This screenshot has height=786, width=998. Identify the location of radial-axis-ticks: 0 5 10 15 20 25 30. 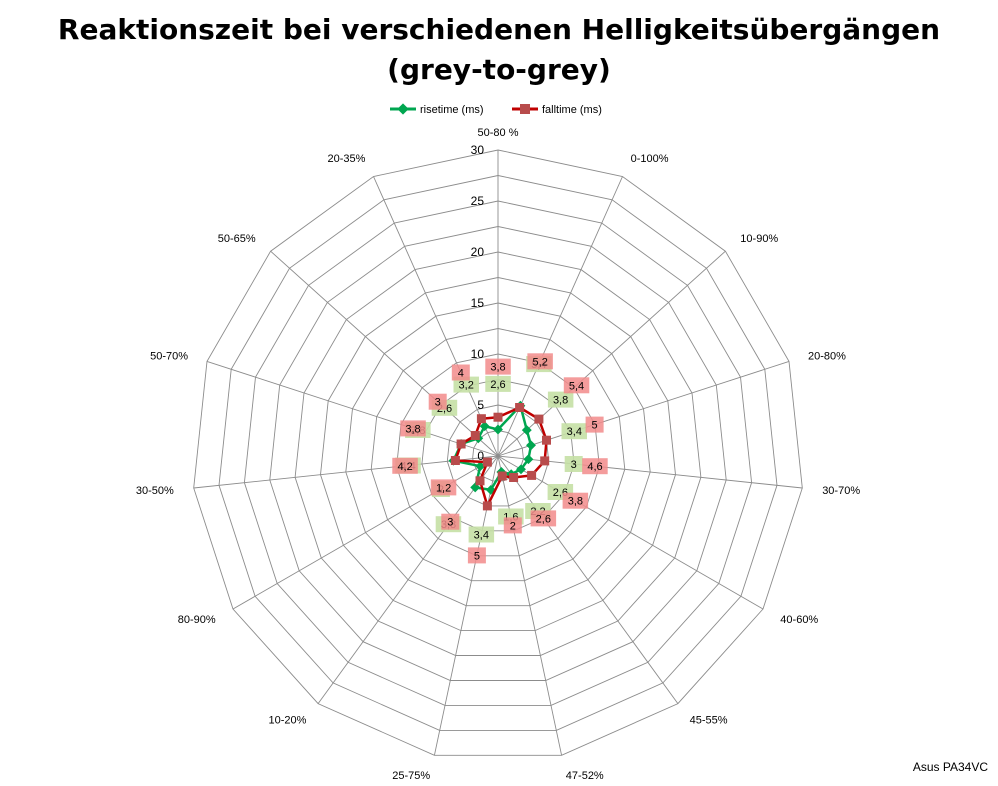
(478, 303).